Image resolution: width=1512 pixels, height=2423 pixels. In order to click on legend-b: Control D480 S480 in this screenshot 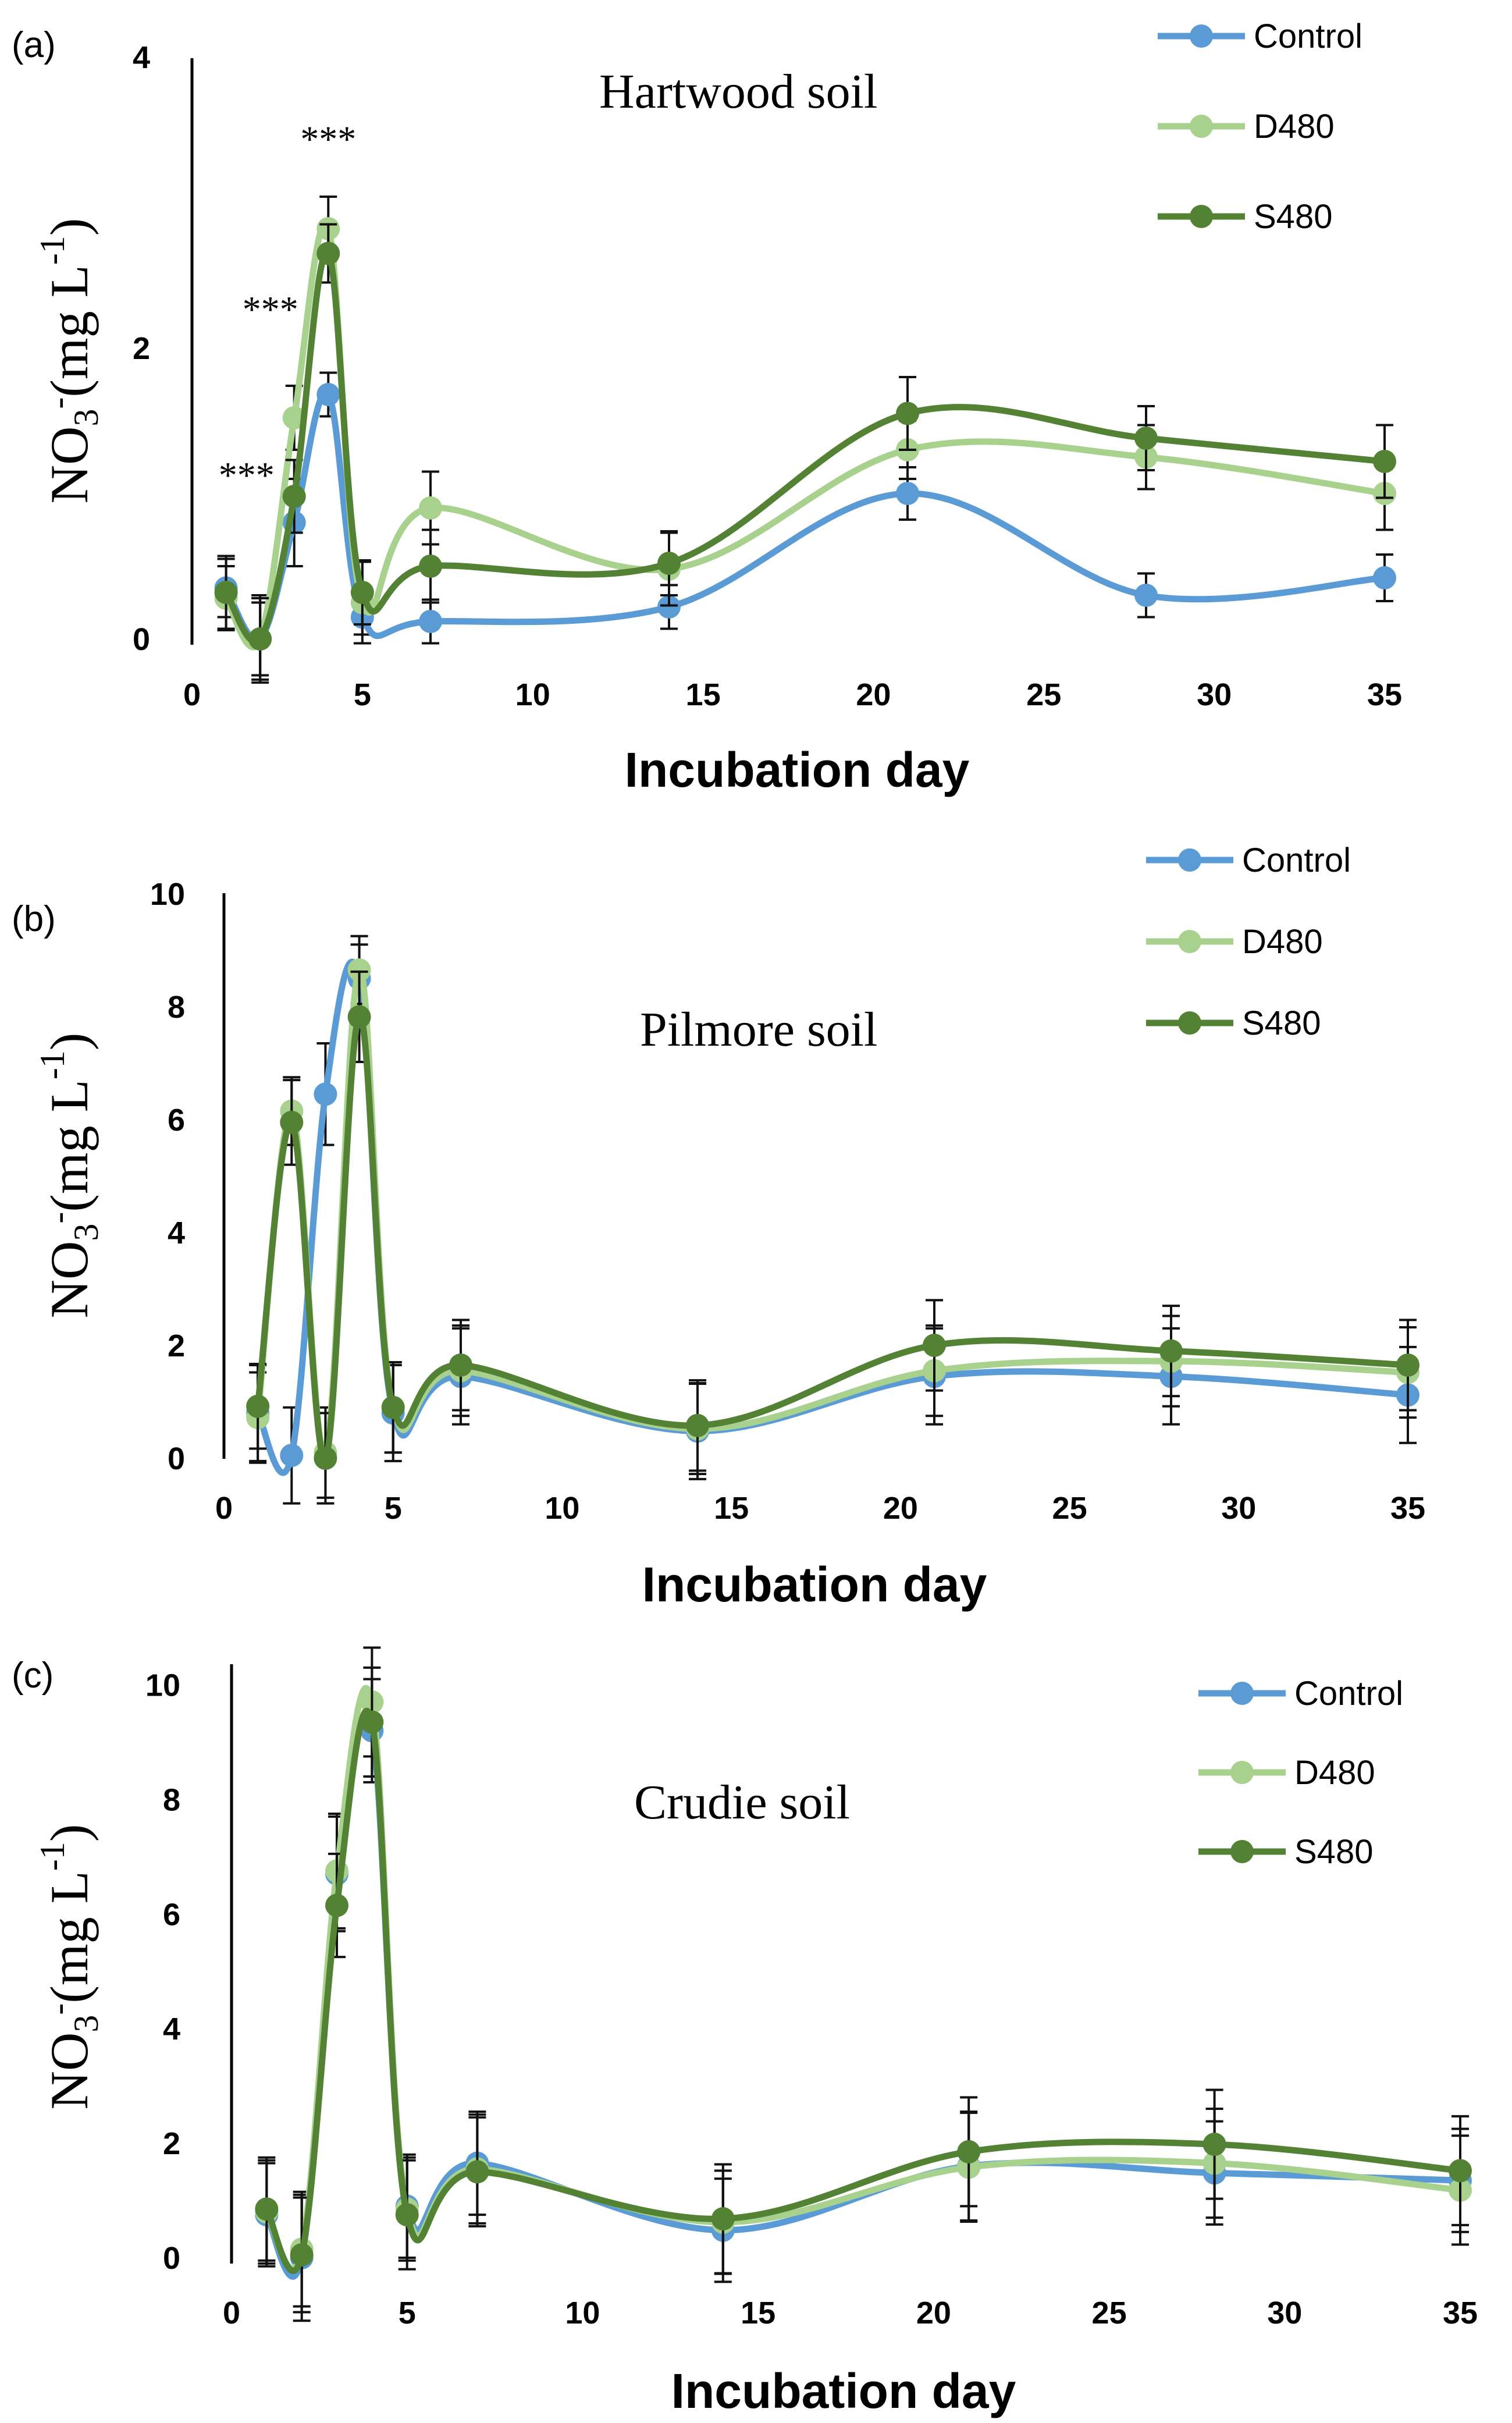, I will do `click(1248, 941)`.